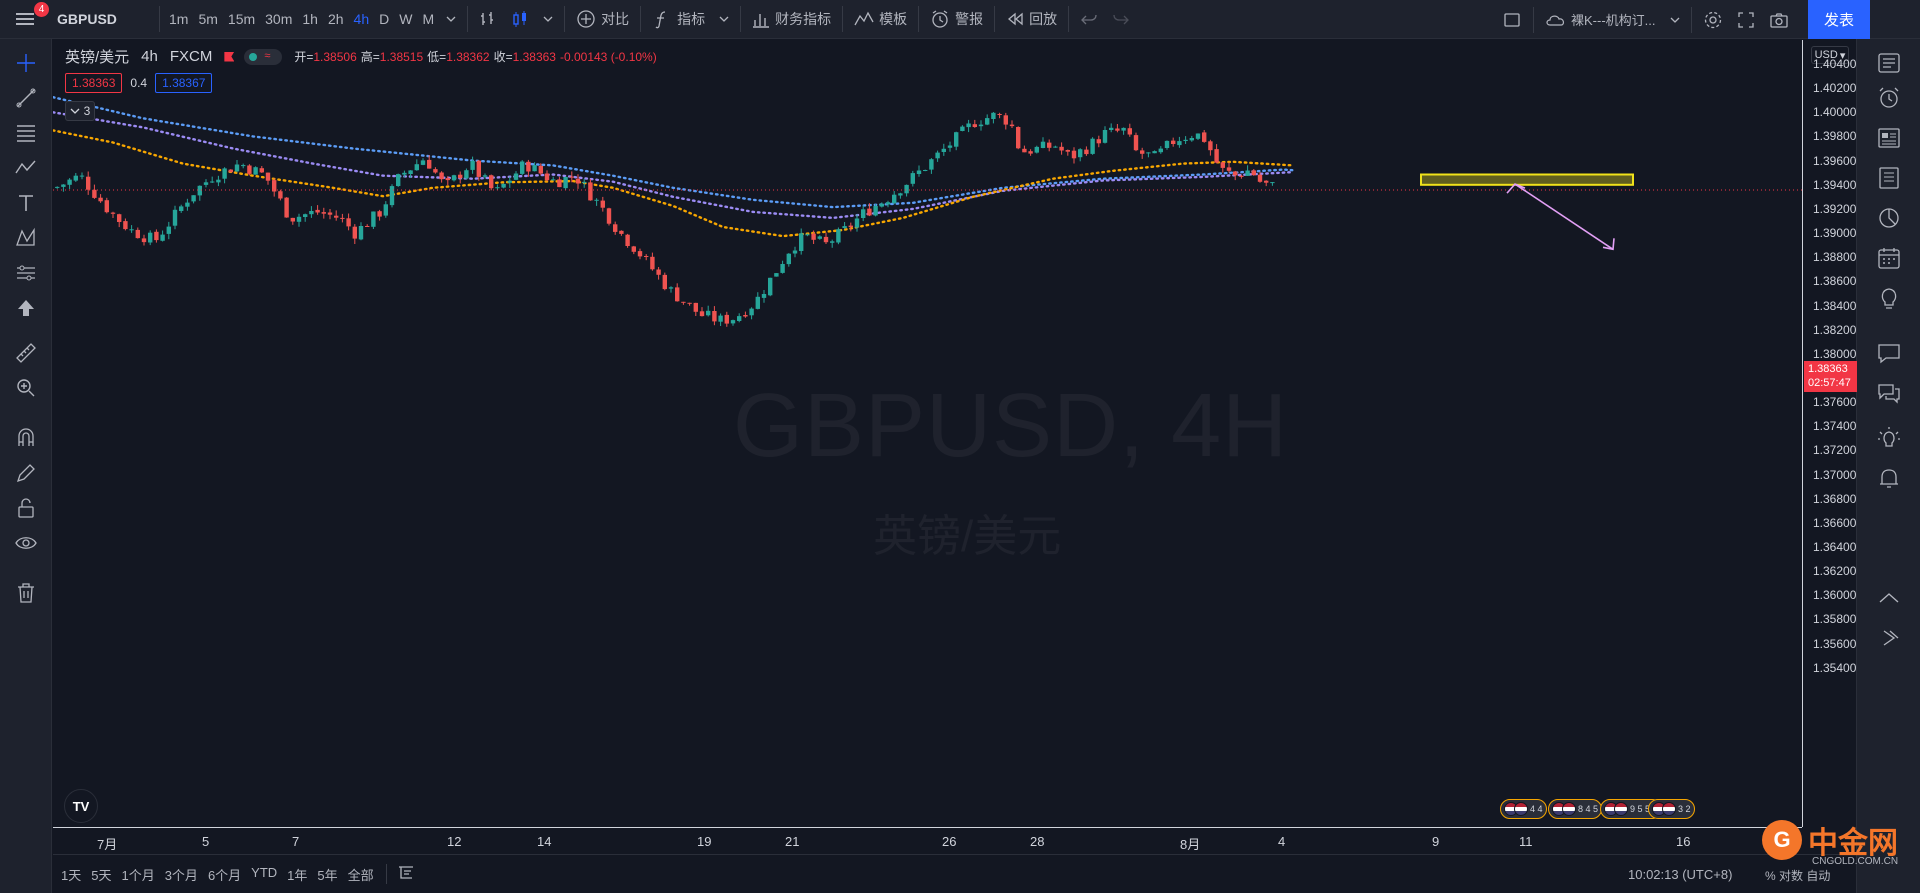 Image resolution: width=1920 pixels, height=893 pixels. What do you see at coordinates (724, 19) in the screenshot?
I see `indicators-dropdown` at bounding box center [724, 19].